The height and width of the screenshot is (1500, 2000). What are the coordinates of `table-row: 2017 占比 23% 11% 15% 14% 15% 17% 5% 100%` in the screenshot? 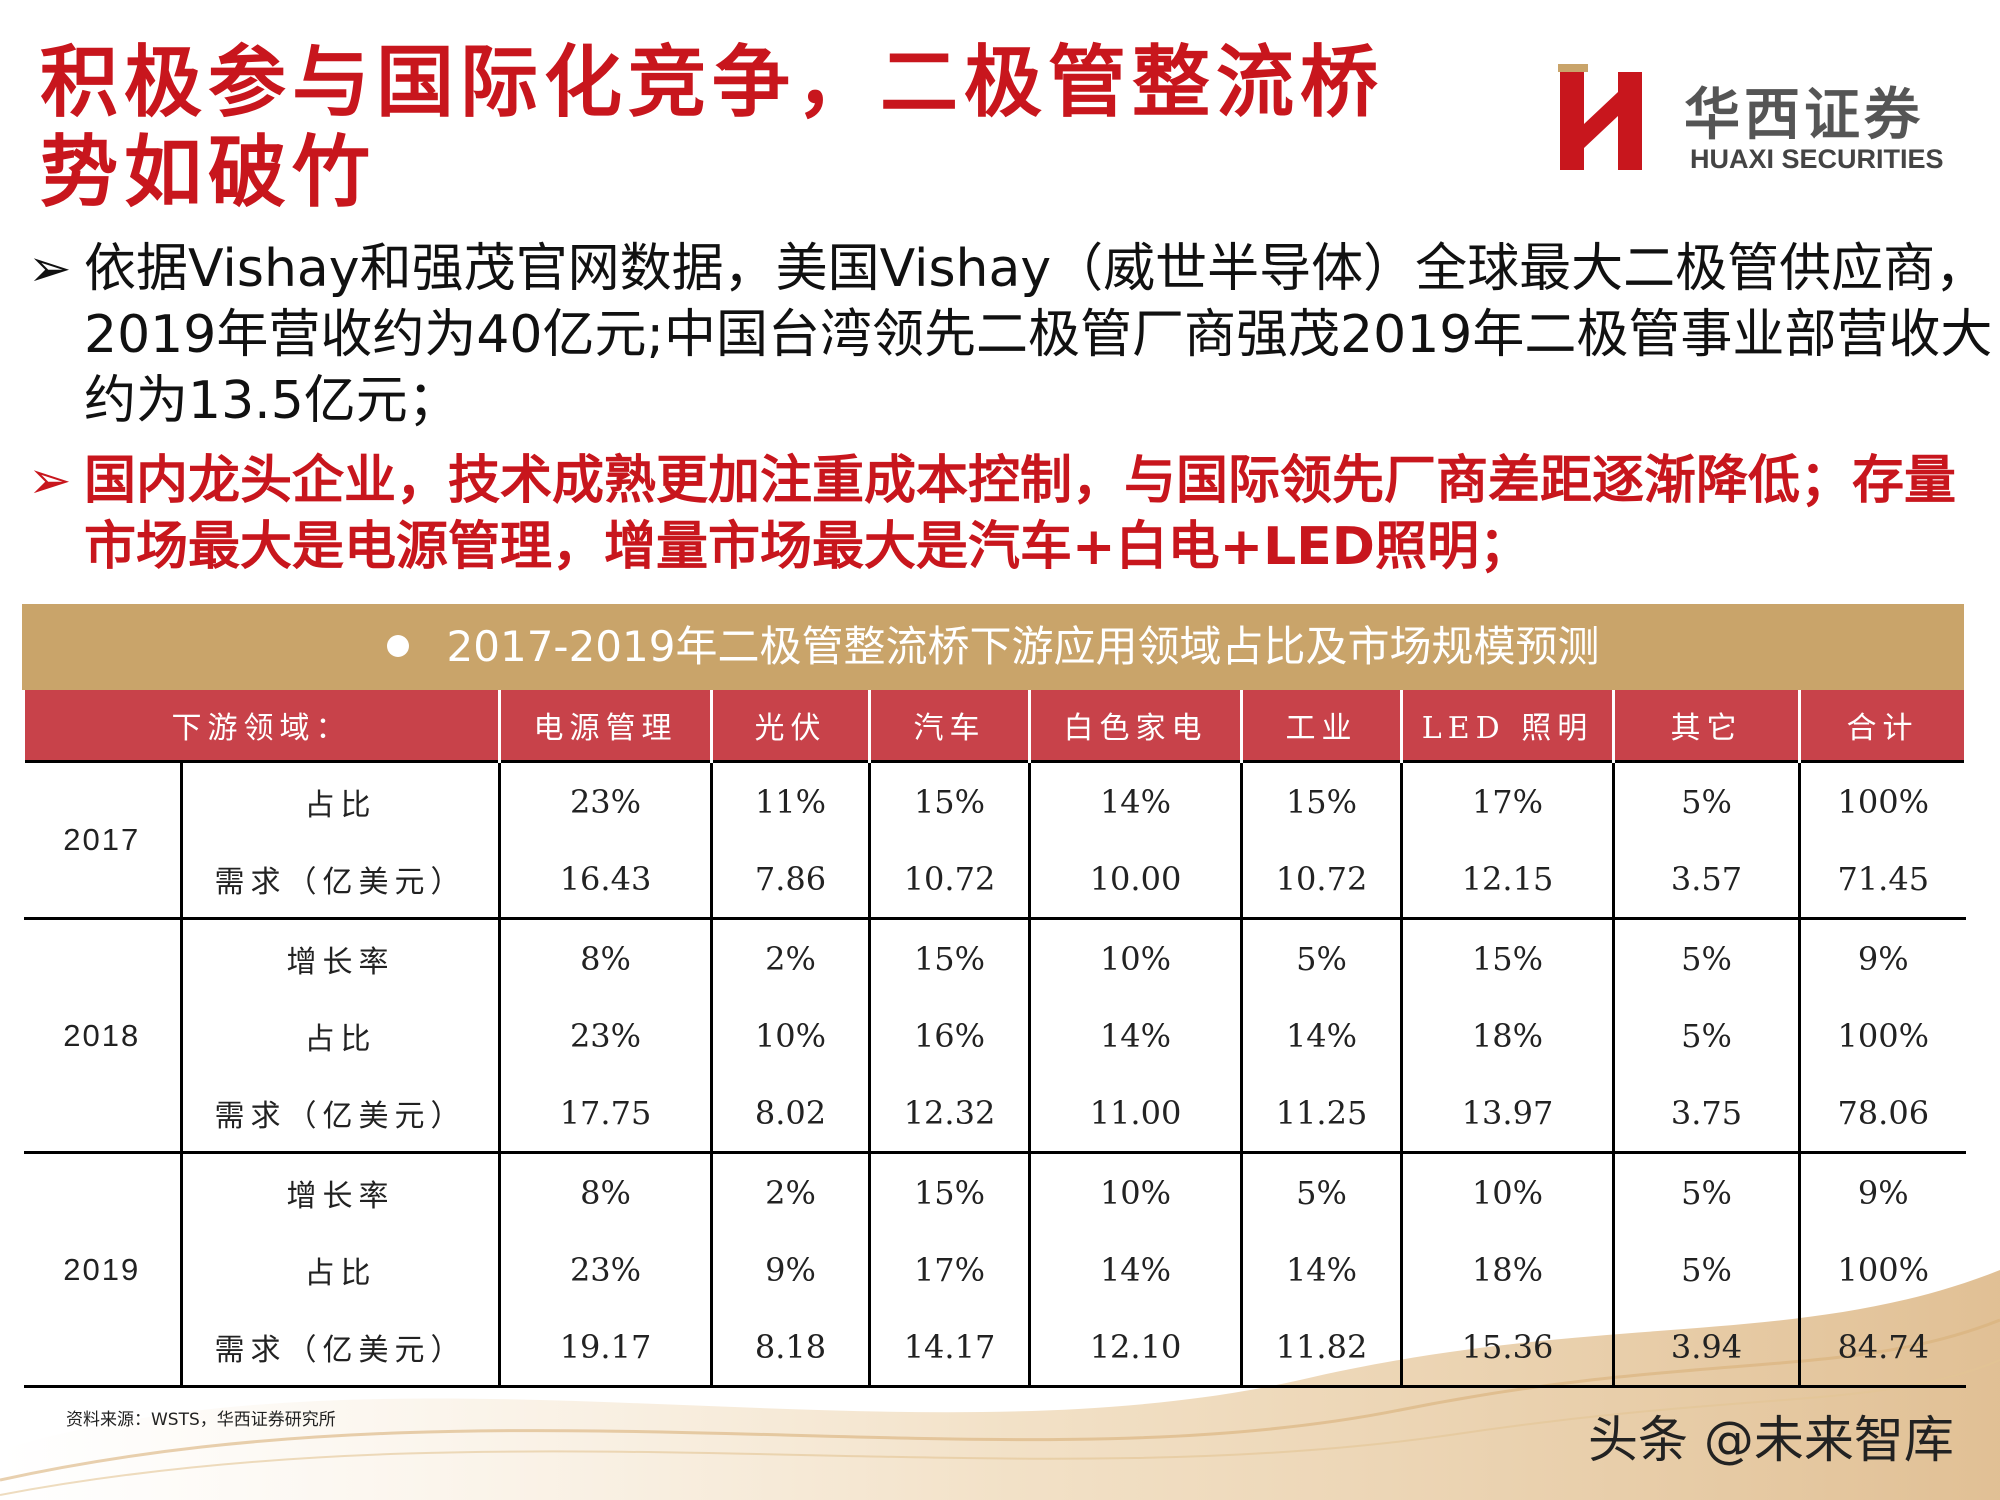 It's located at (994, 839).